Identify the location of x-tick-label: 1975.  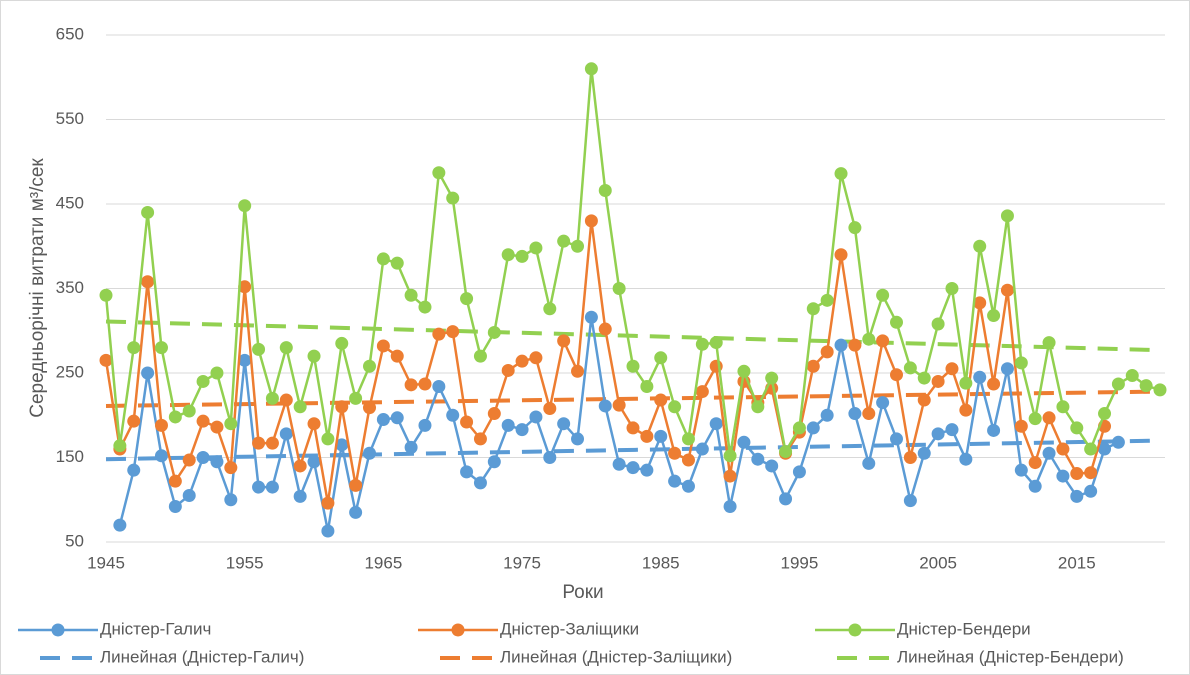
(522, 562).